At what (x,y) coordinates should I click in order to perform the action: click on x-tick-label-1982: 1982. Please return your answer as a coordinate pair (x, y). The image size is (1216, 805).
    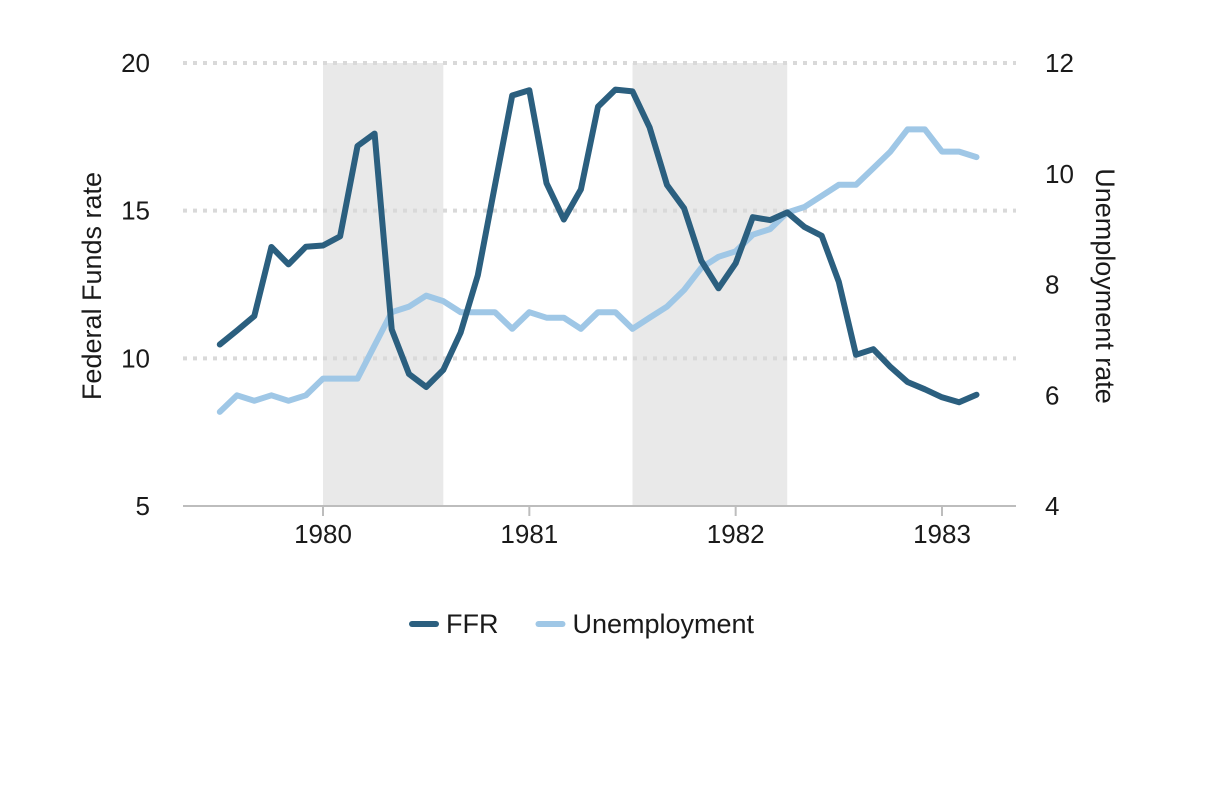
    Looking at the image, I should click on (736, 534).